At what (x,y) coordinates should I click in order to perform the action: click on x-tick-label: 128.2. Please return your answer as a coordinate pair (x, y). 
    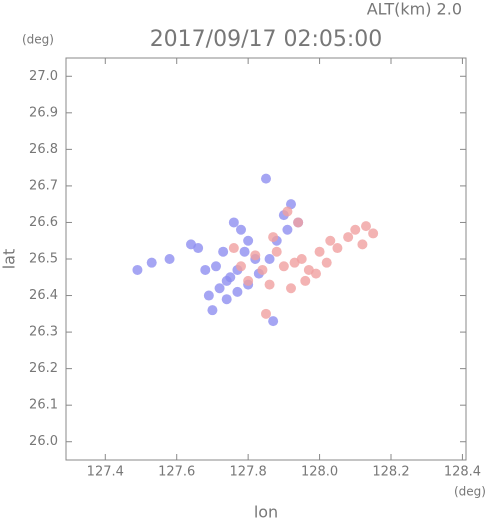
    Looking at the image, I should click on (390, 472).